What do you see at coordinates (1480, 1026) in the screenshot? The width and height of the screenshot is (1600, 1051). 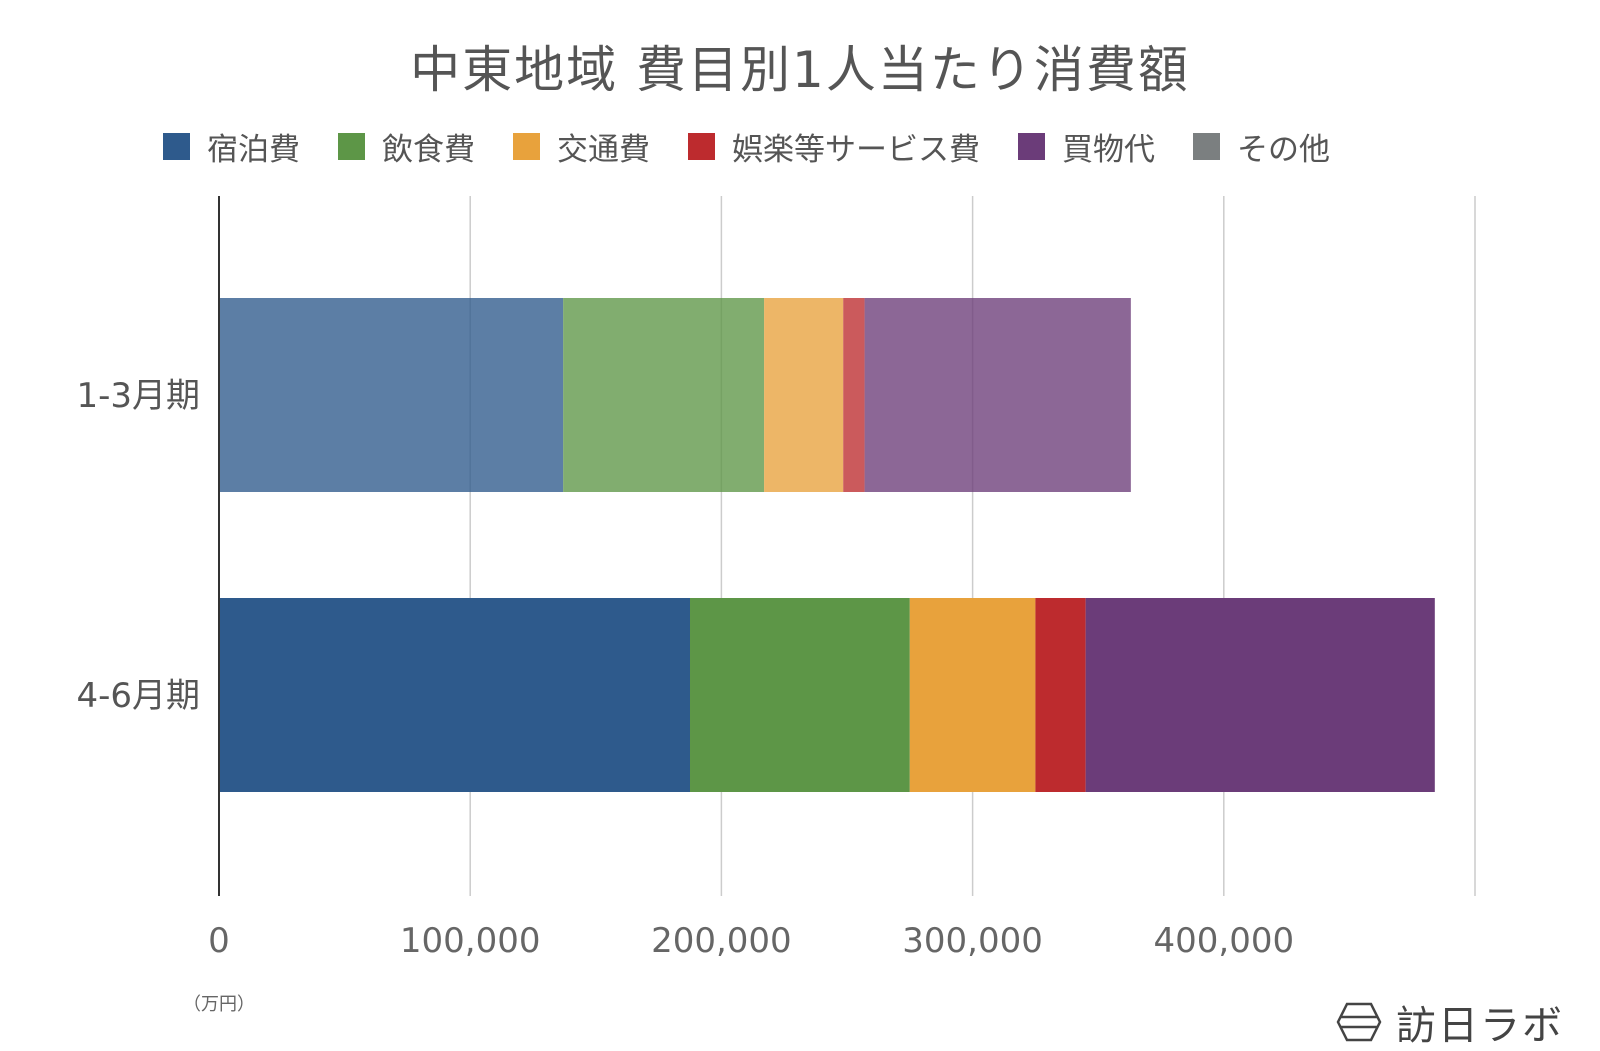 I see `logo-text: 訪日ラボ` at bounding box center [1480, 1026].